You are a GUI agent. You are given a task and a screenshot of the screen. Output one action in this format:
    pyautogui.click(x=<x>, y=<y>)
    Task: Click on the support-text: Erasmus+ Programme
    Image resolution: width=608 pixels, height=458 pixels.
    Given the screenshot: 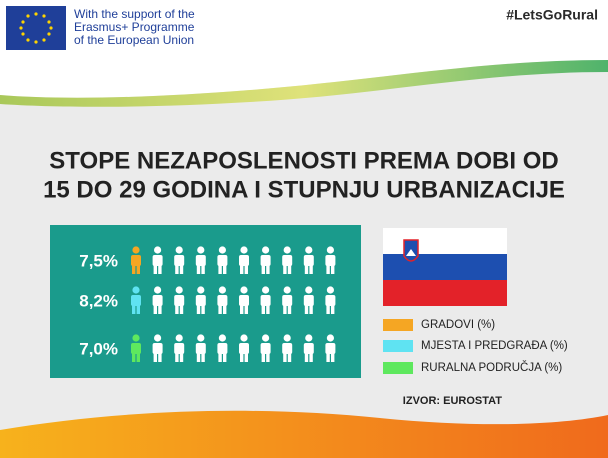 What is the action you would take?
    pyautogui.click(x=134, y=27)
    